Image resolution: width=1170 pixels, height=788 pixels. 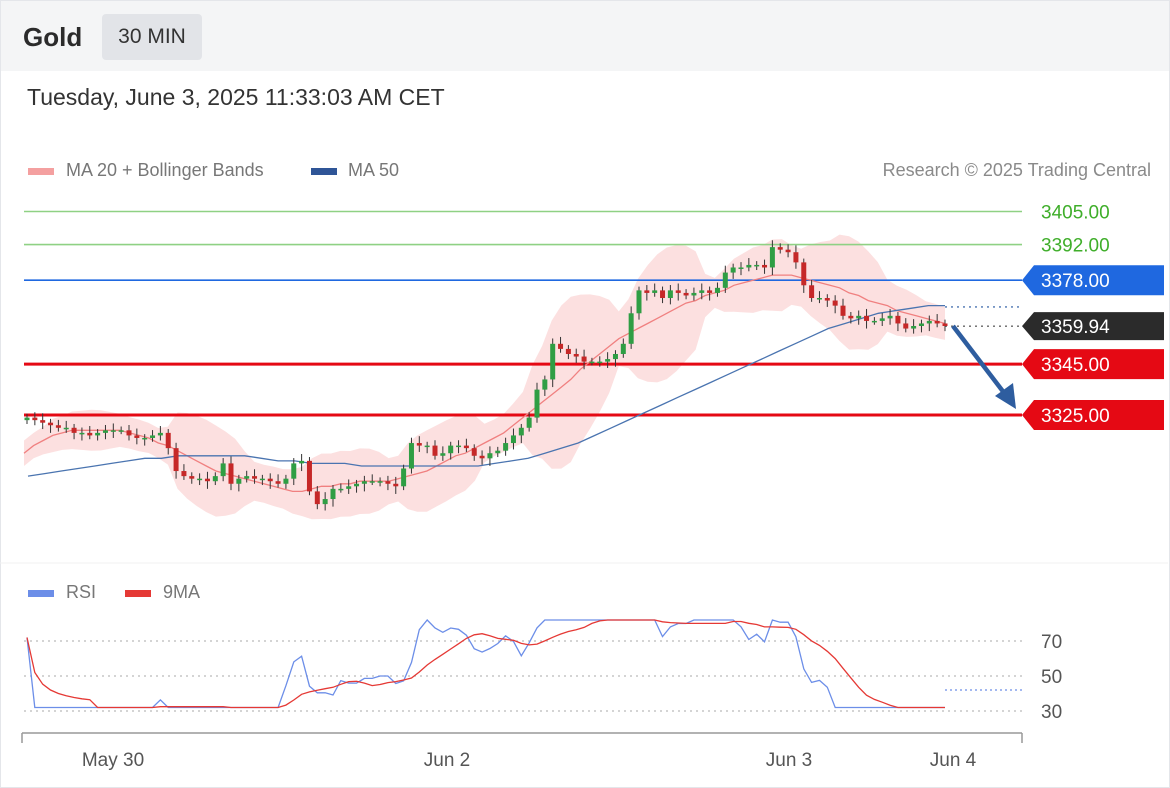 I want to click on x-tick-label-Jun-4: Jun 4, so click(x=953, y=760).